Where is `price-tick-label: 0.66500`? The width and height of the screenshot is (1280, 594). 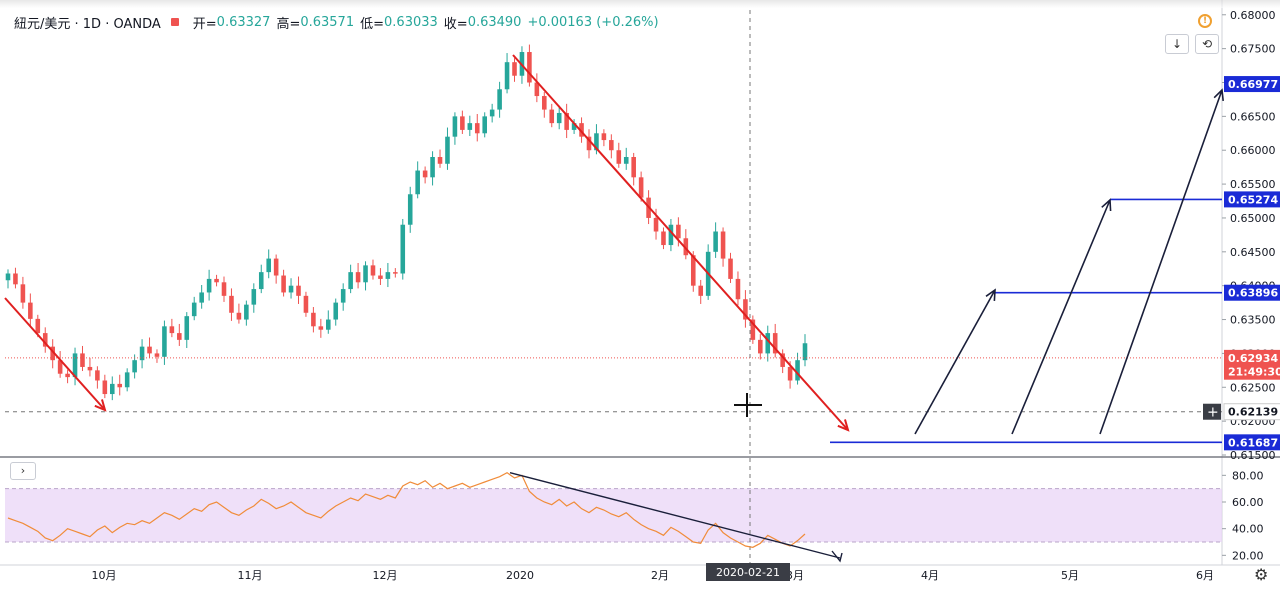 price-tick-label: 0.66500 is located at coordinates (1253, 116).